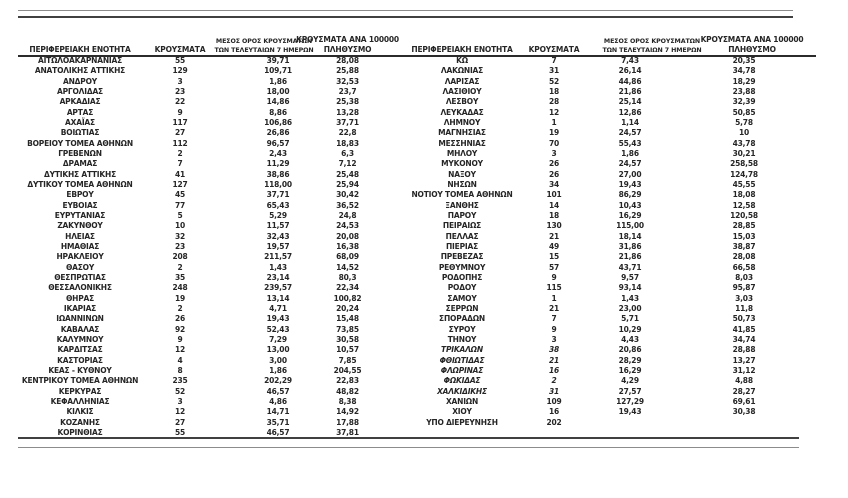 This screenshot has width=848, height=498. Describe the element at coordinates (744, 174) in the screenshot. I see `per100k-cell: 124,78` at that location.